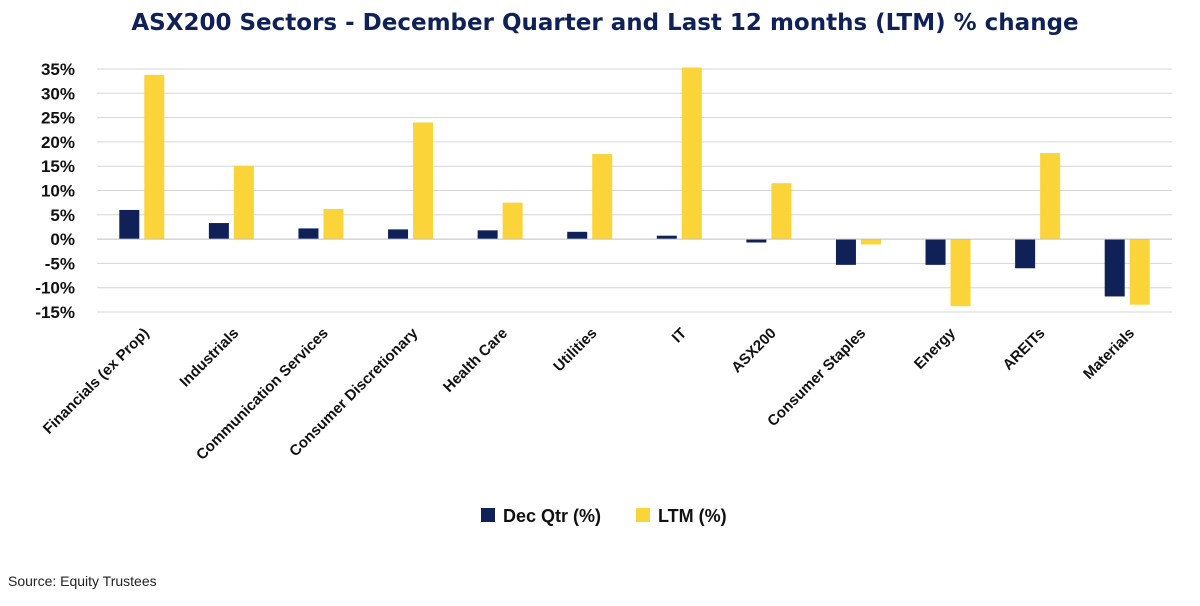 The height and width of the screenshot is (606, 1200). Describe the element at coordinates (816, 377) in the screenshot. I see `x-category-label: Consumer Staples` at that location.